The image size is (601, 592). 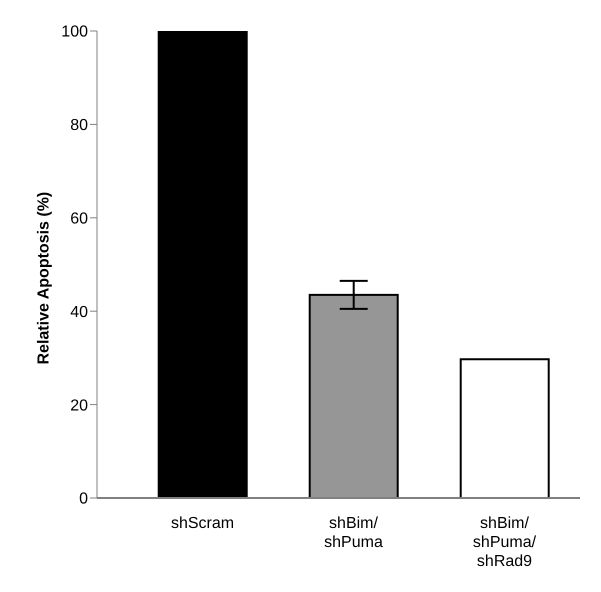 What do you see at coordinates (202, 523) in the screenshot?
I see `x-tick-label: shScram` at bounding box center [202, 523].